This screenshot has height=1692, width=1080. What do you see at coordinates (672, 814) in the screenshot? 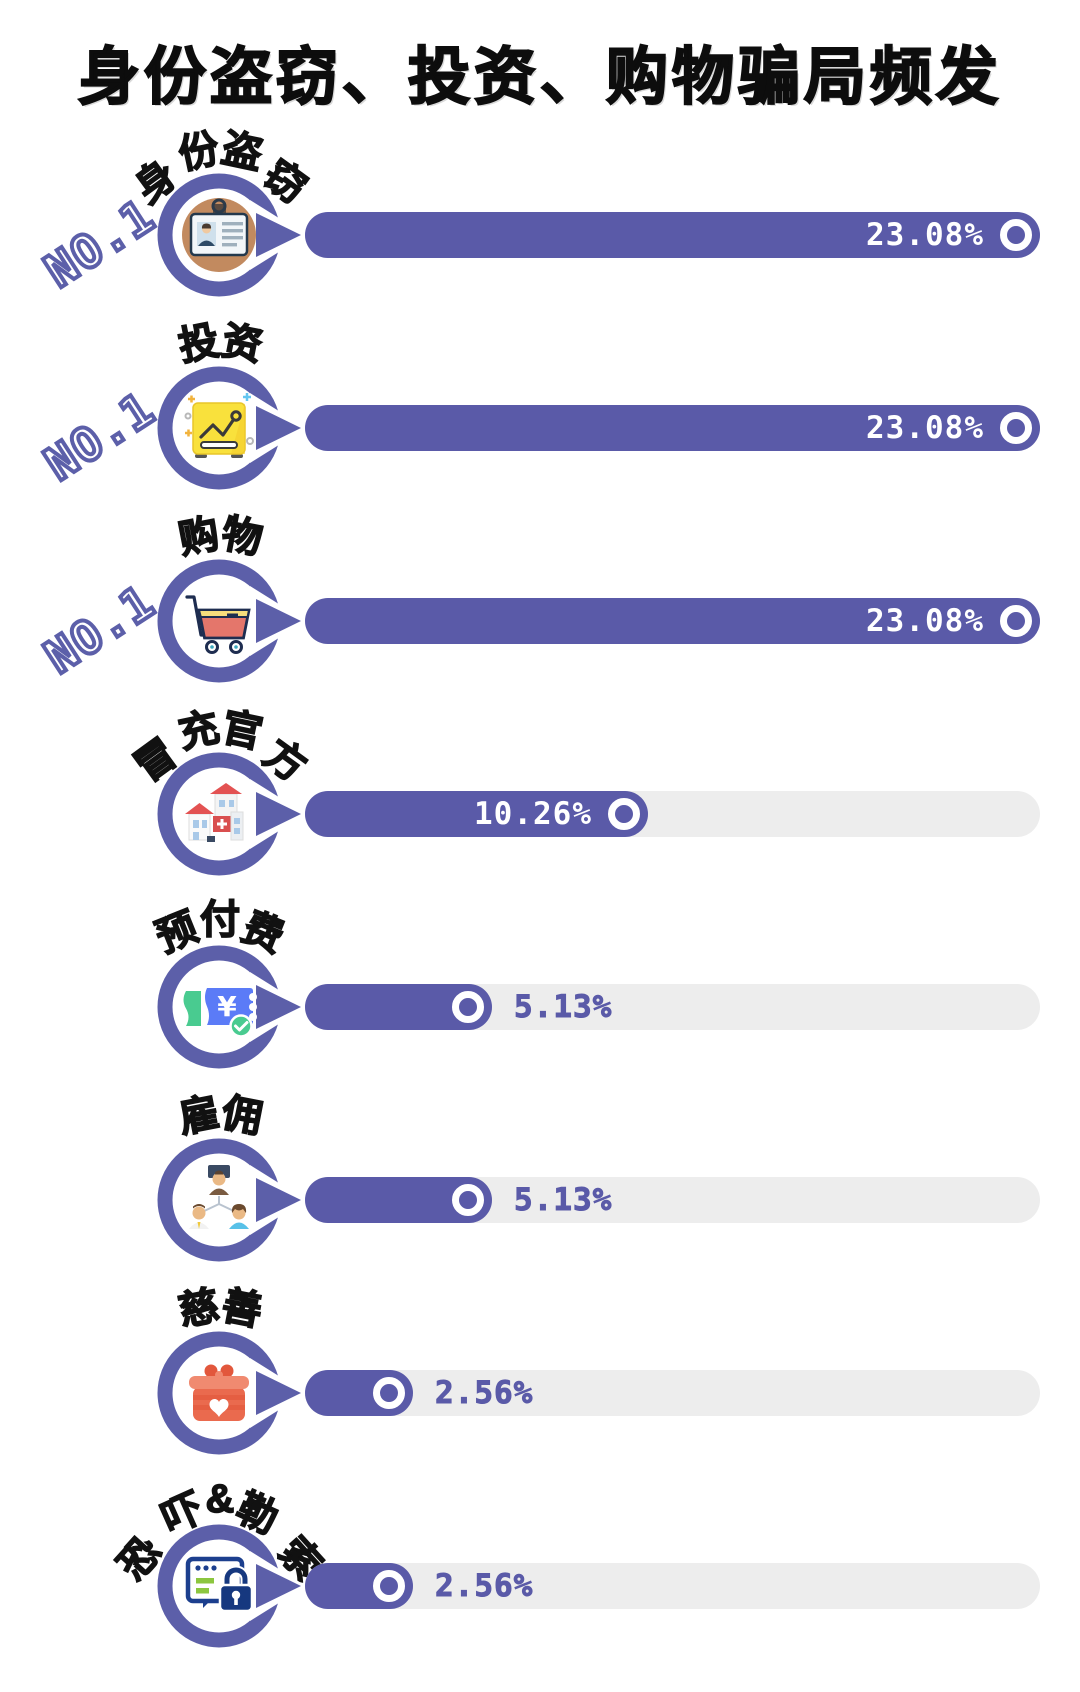
I see `bar-track: 10.26%` at bounding box center [672, 814].